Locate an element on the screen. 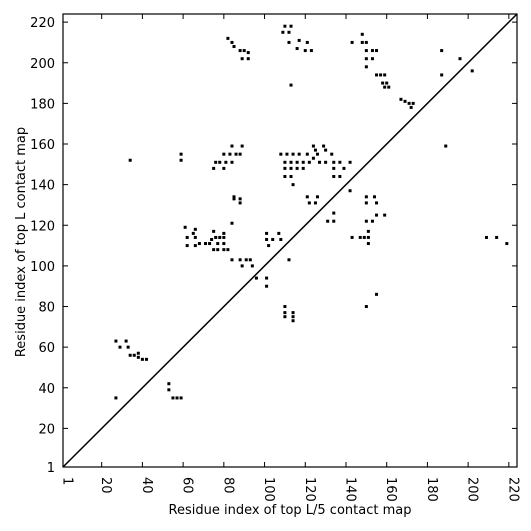  x-tick-label: 160 is located at coordinates (390, 489).